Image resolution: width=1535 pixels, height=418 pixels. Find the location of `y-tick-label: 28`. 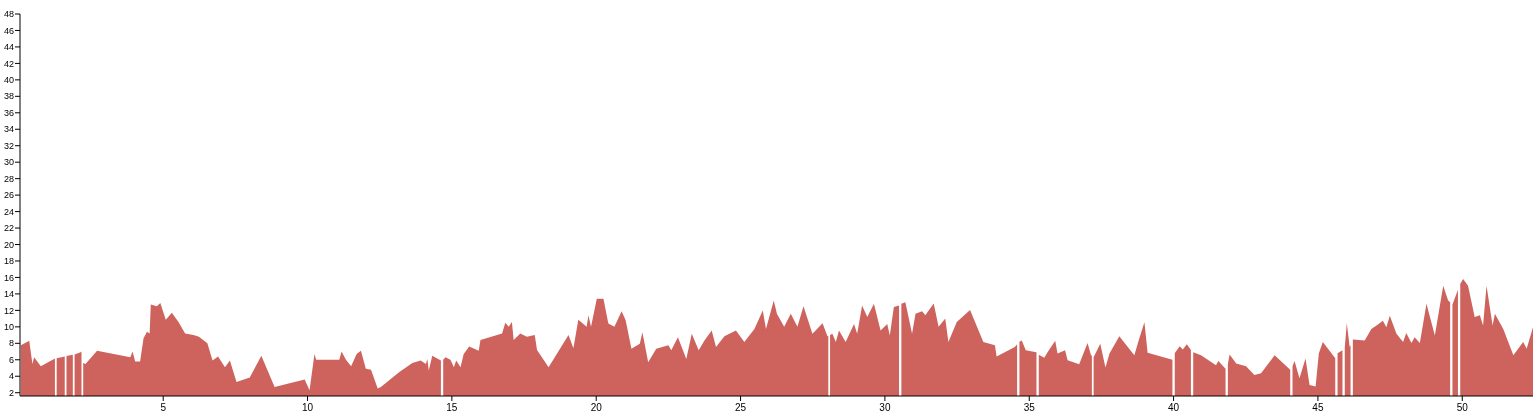

y-tick-label: 28 is located at coordinates (8, 178).